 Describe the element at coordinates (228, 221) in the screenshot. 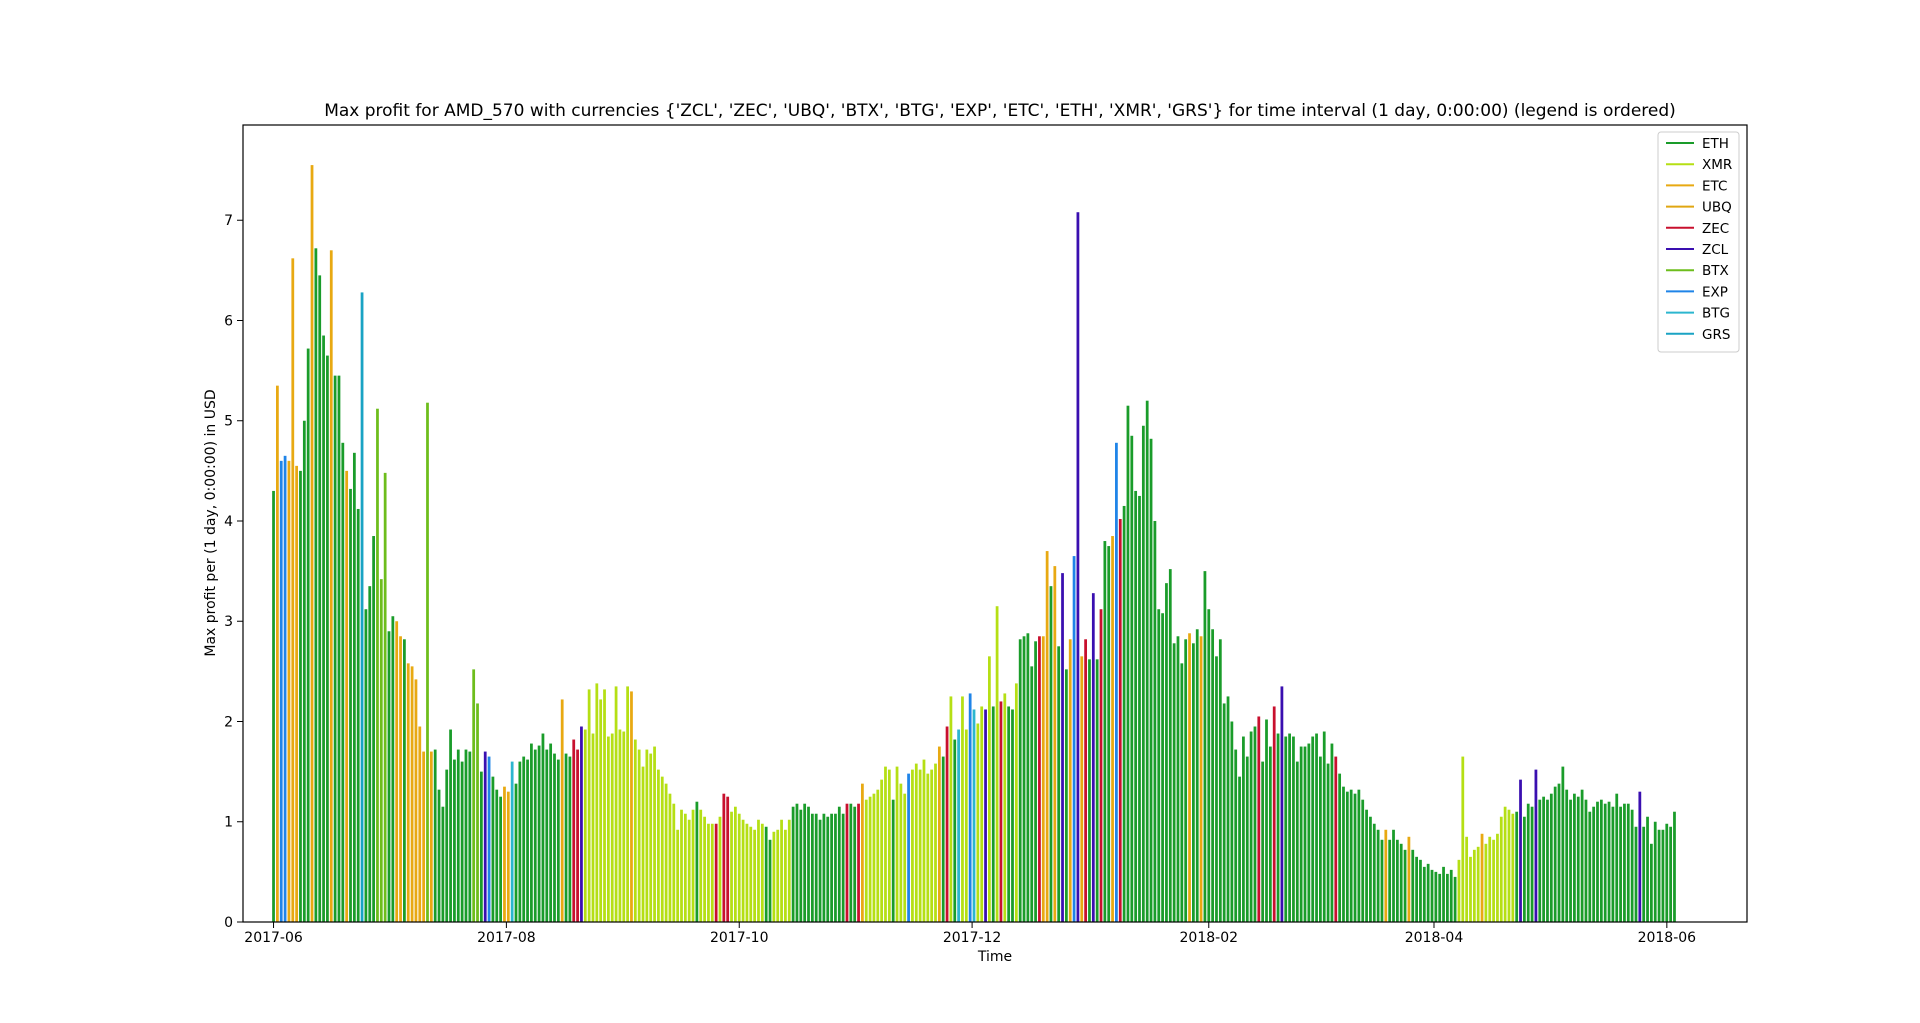

I see `y-tick-label: 7` at that location.